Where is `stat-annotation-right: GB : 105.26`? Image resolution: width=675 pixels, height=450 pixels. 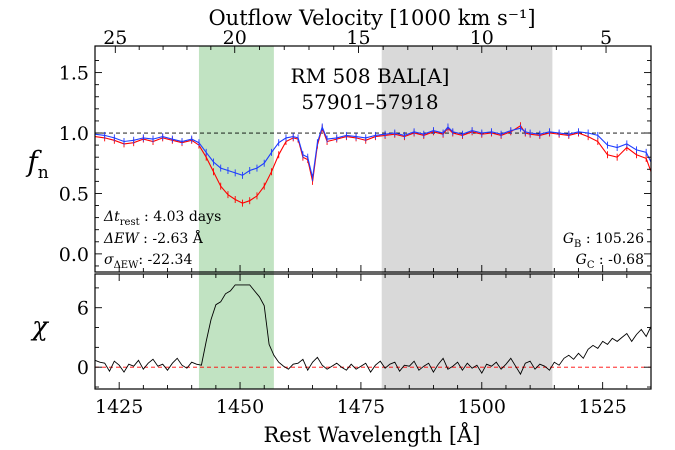
stat-annotation-right: GB : 105.26 is located at coordinates (603, 240).